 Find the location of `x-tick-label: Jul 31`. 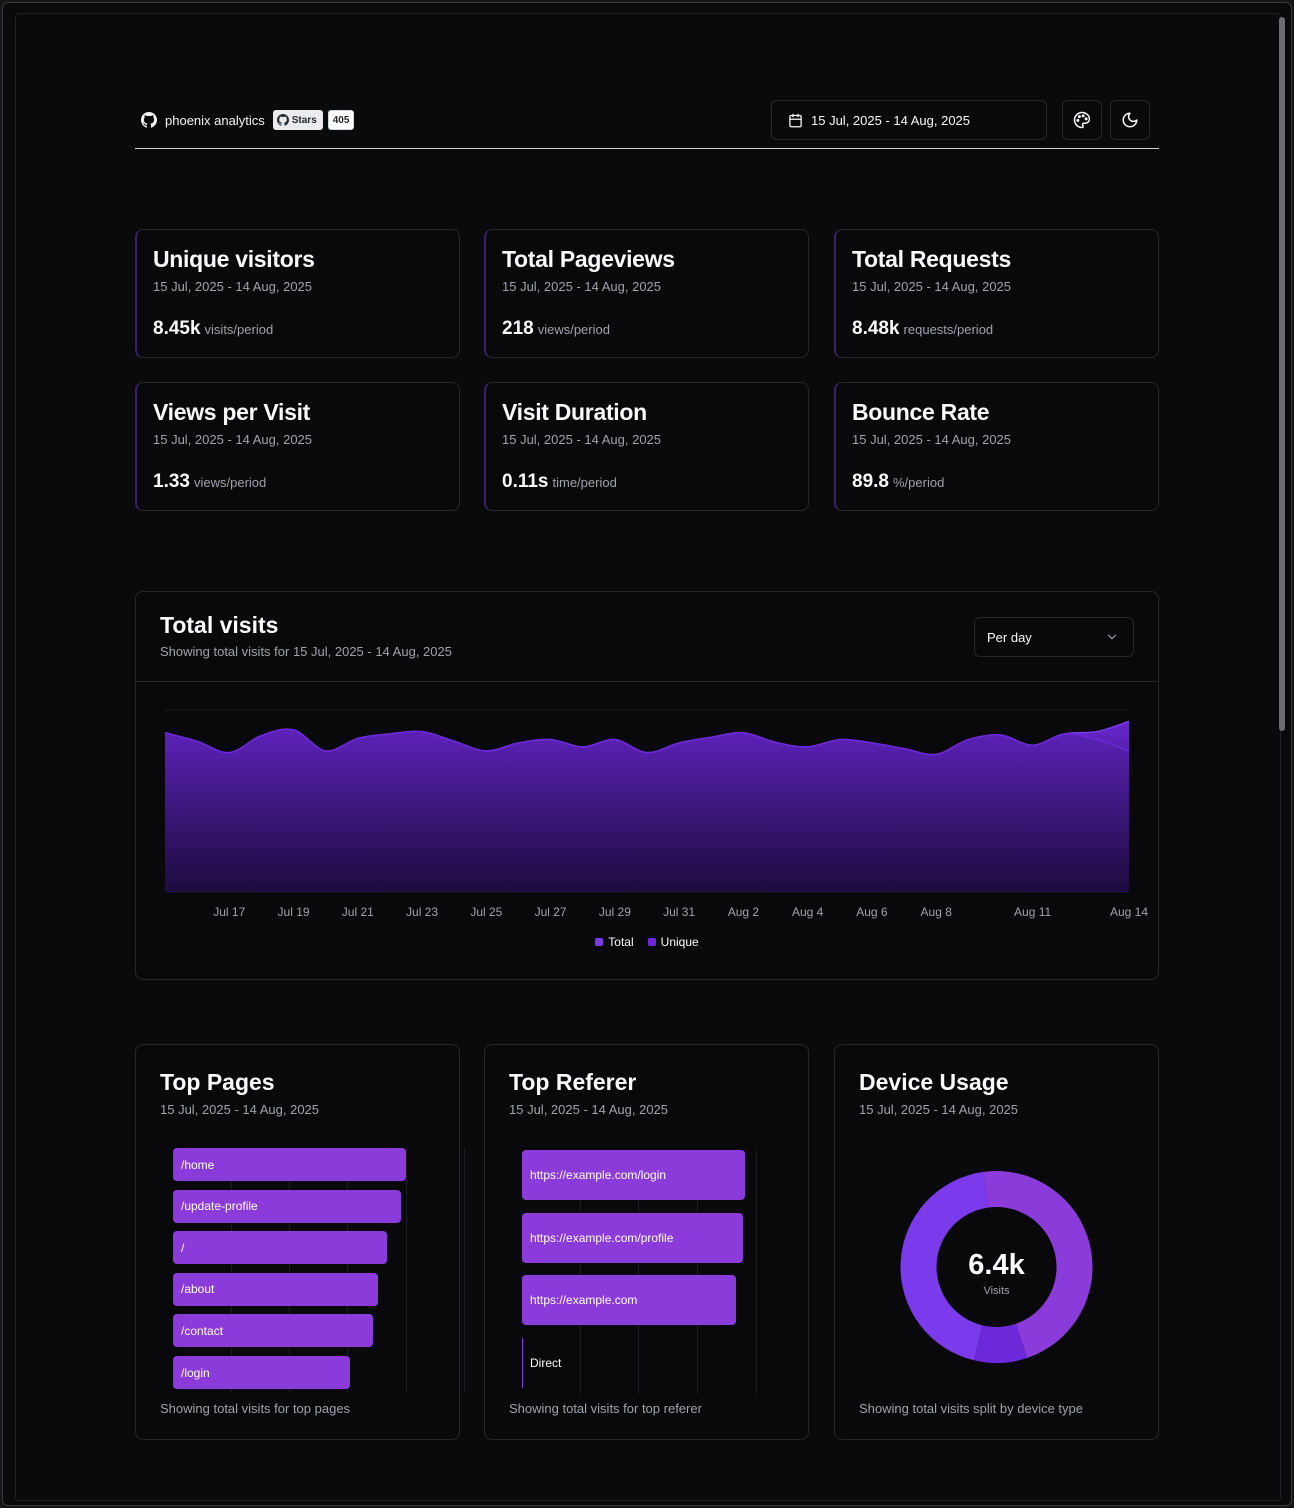

x-tick-label: Jul 31 is located at coordinates (679, 912).